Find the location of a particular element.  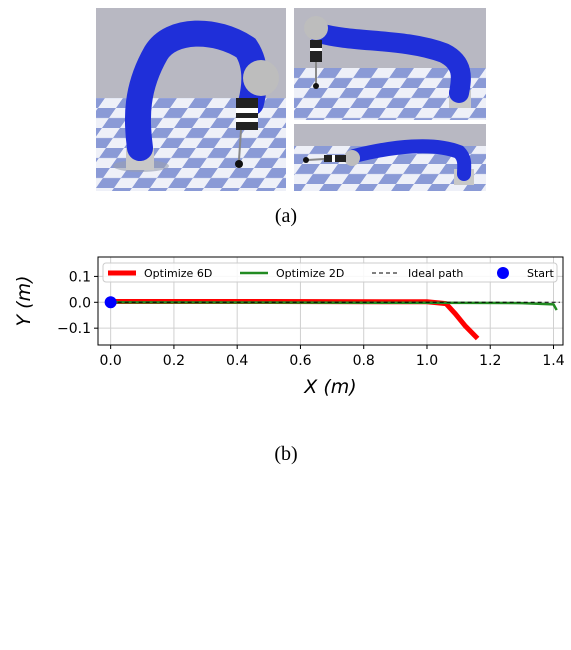

legend-optimize-6d-label: Optimize 6D is located at coordinates (178, 273).